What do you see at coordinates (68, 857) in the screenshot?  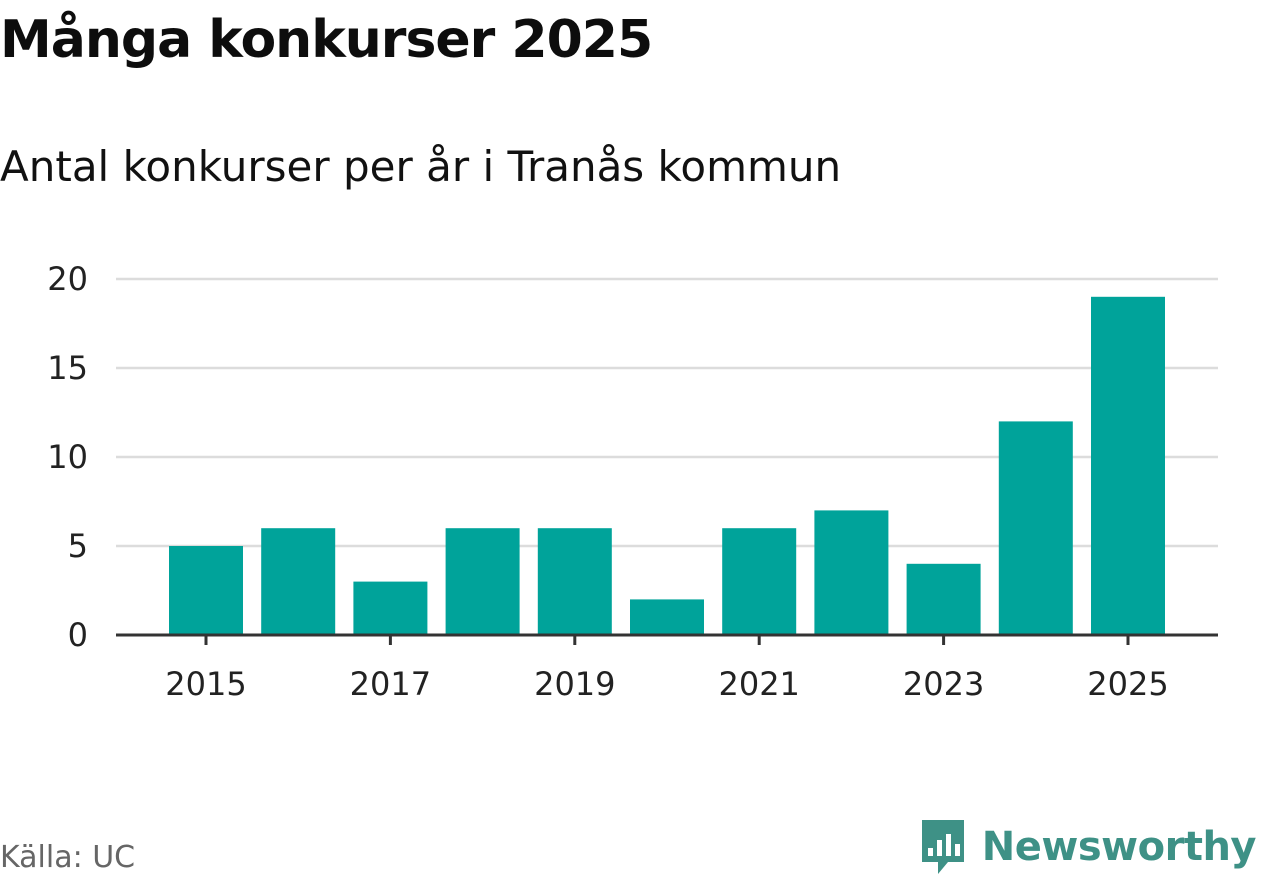 I see `source-note: Källa: UC` at bounding box center [68, 857].